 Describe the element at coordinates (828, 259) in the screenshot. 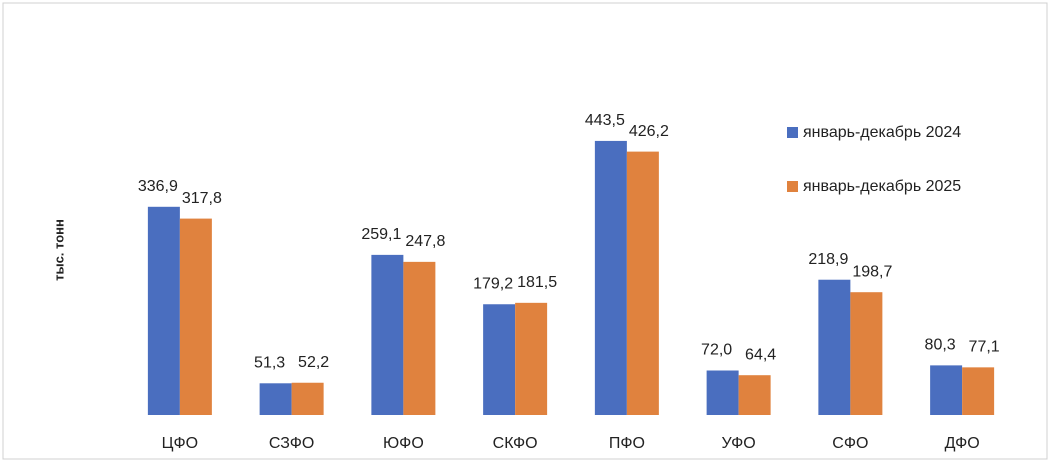

I see `value-label: 218,9` at that location.